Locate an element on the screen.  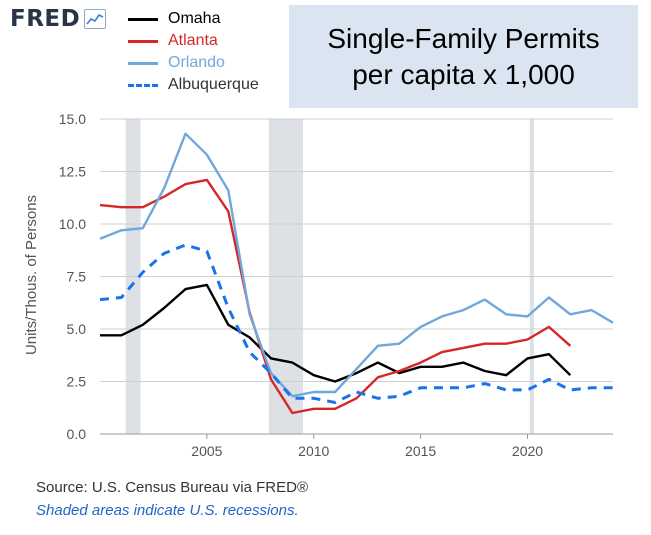
legend-item-orlando: Orlando is located at coordinates (193, 63).